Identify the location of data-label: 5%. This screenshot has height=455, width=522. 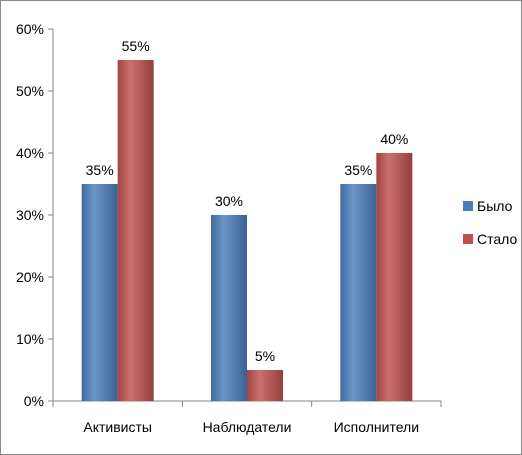
(265, 356).